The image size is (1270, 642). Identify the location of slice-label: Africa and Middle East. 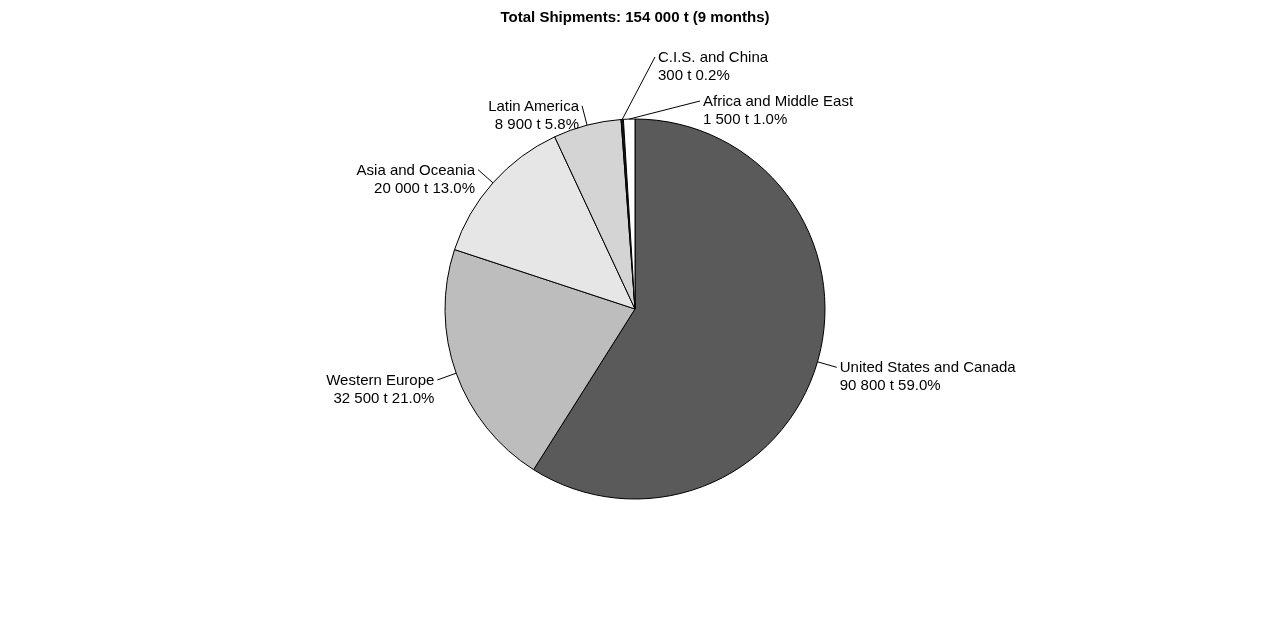
(778, 100).